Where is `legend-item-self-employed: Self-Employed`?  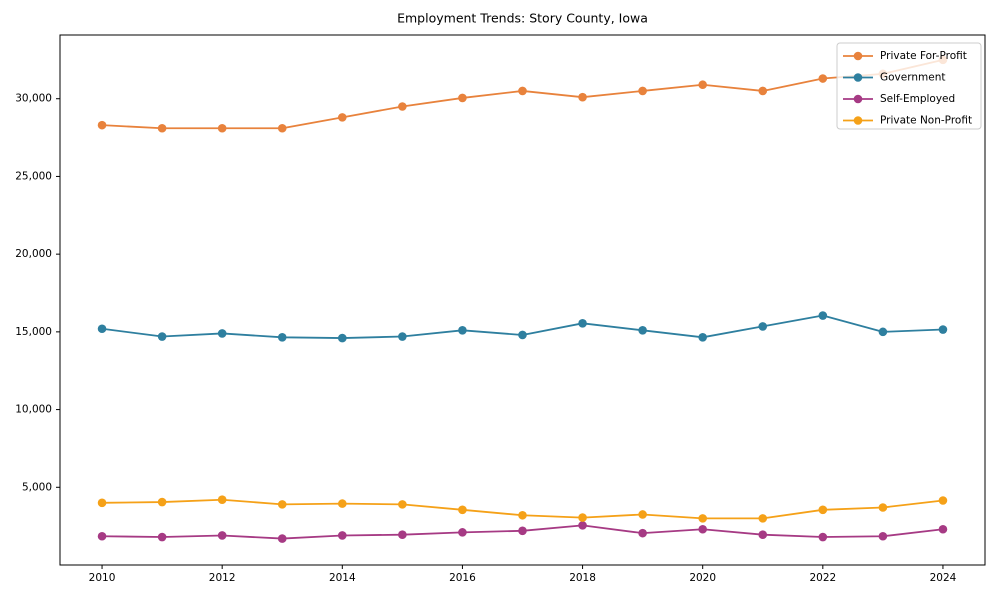
legend-item-self-employed: Self-Employed is located at coordinates (899, 99).